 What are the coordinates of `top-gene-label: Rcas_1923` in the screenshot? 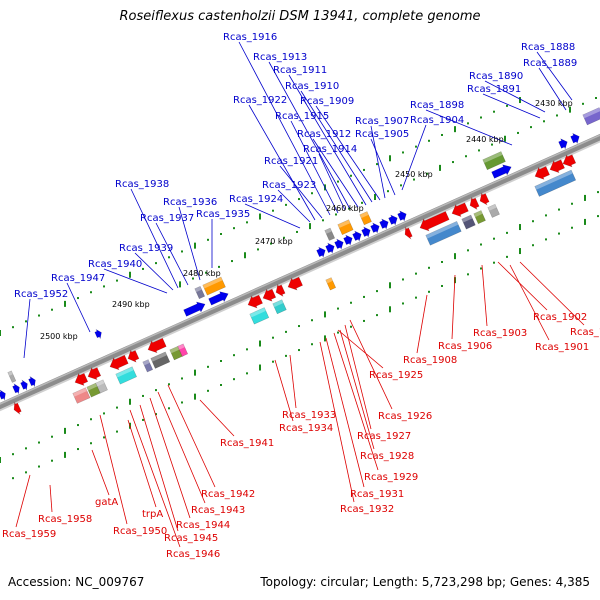 It's located at (289, 185).